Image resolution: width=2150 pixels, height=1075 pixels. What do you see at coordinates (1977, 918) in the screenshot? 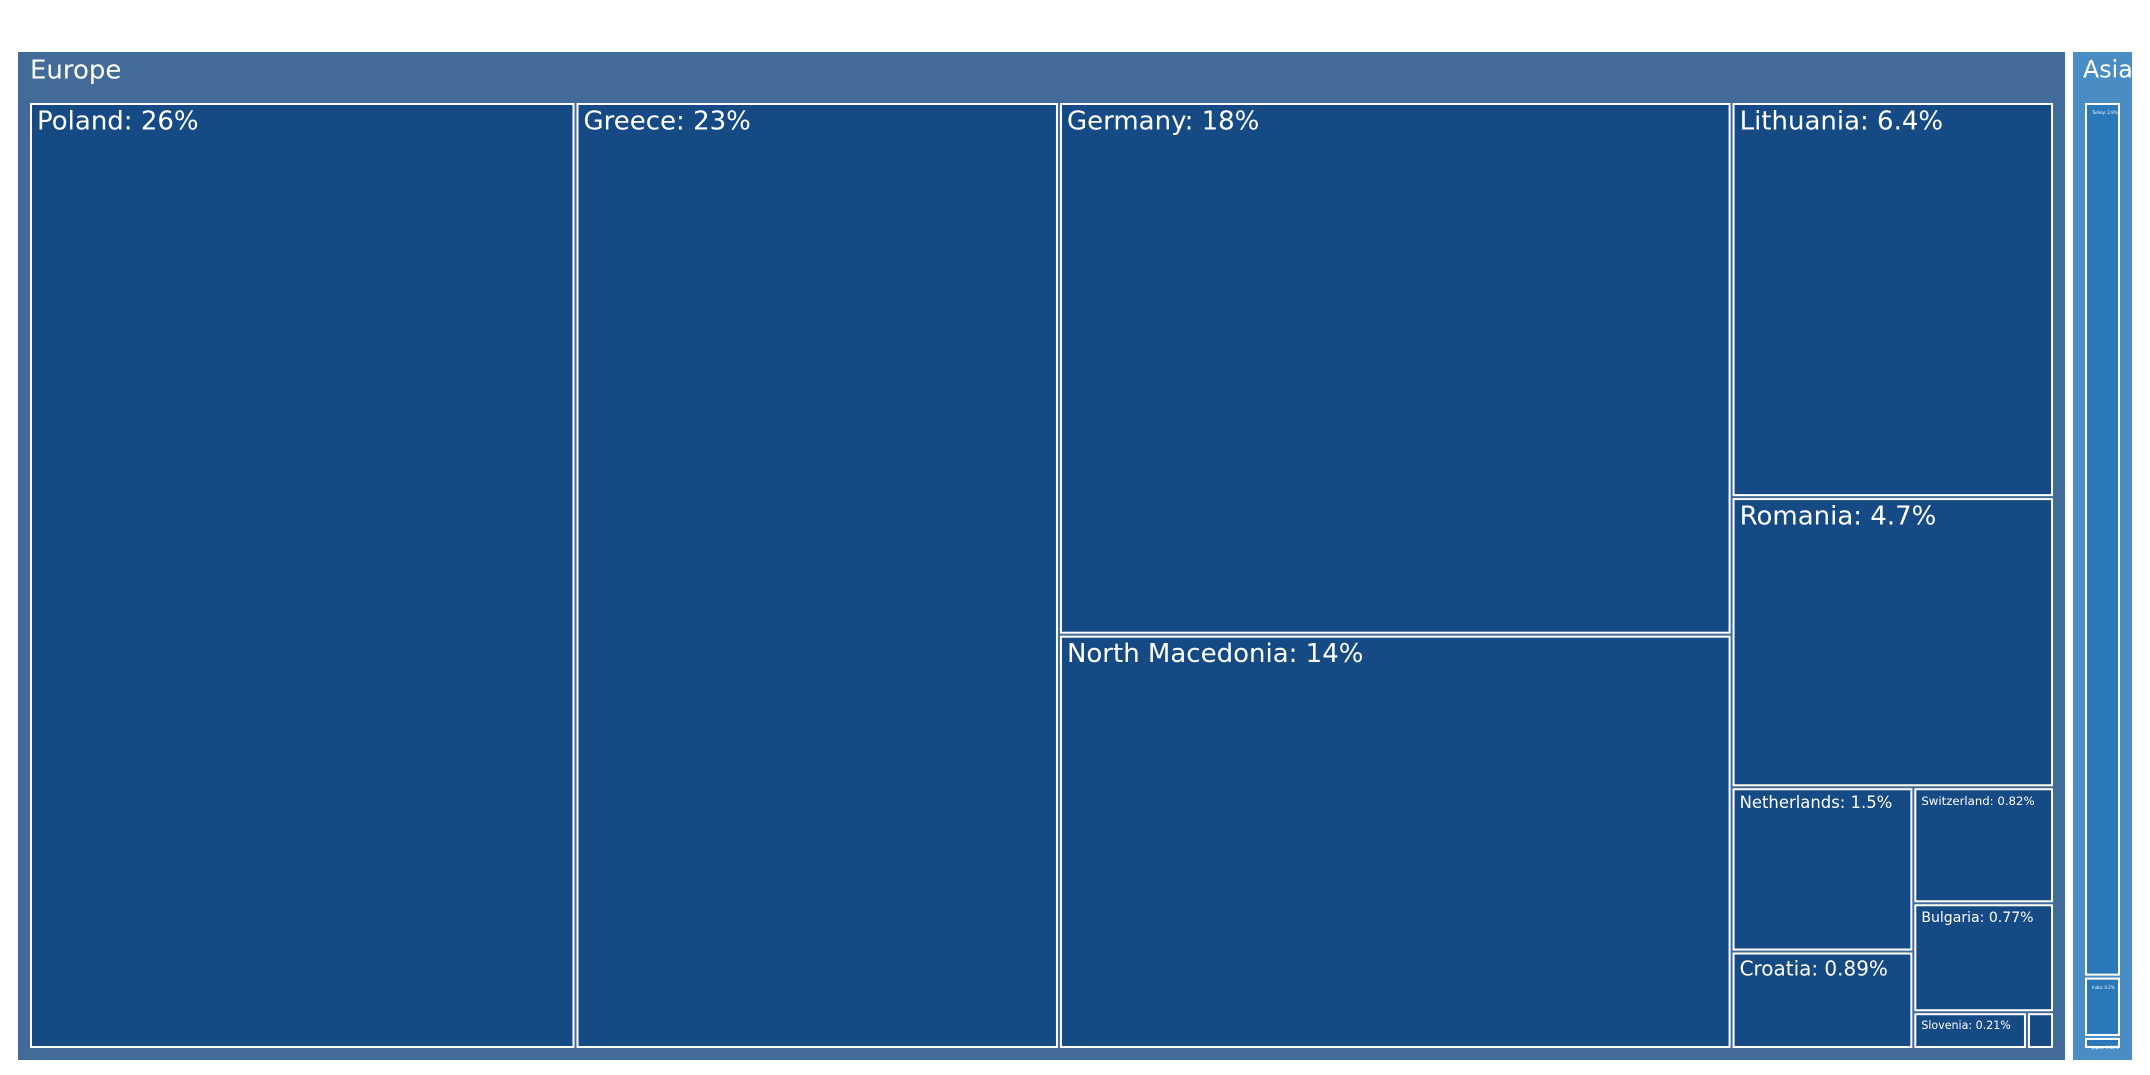
I see `leaf-label: Bulgaria: 0.77%` at bounding box center [1977, 918].